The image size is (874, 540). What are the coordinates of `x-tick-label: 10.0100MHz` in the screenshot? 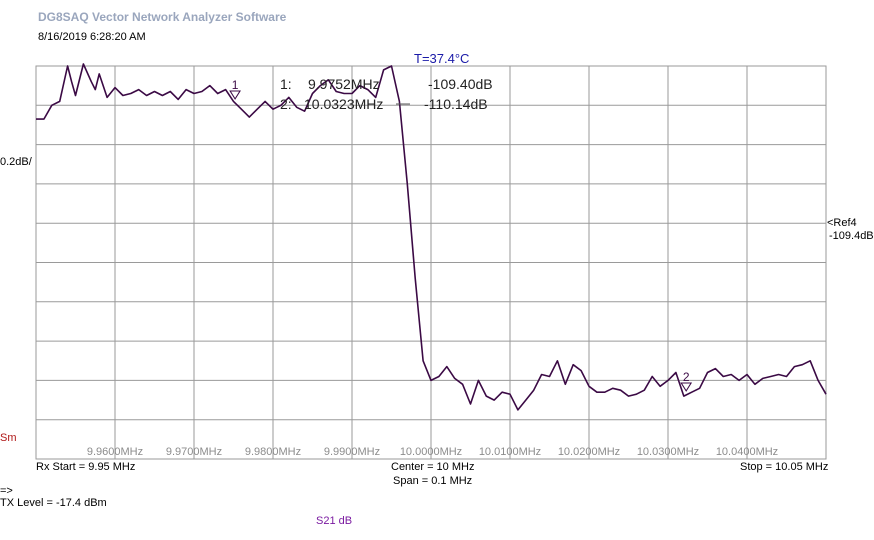 It's located at (510, 452).